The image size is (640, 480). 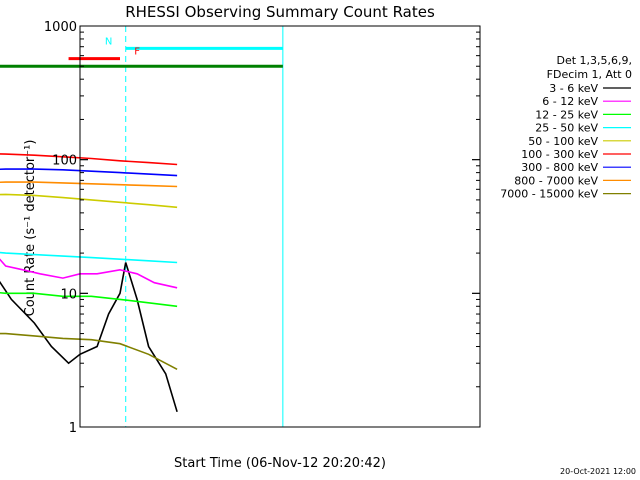 What do you see at coordinates (589, 74) in the screenshot?
I see `legend-header-line-2: FDecim 1, Att 0` at bounding box center [589, 74].